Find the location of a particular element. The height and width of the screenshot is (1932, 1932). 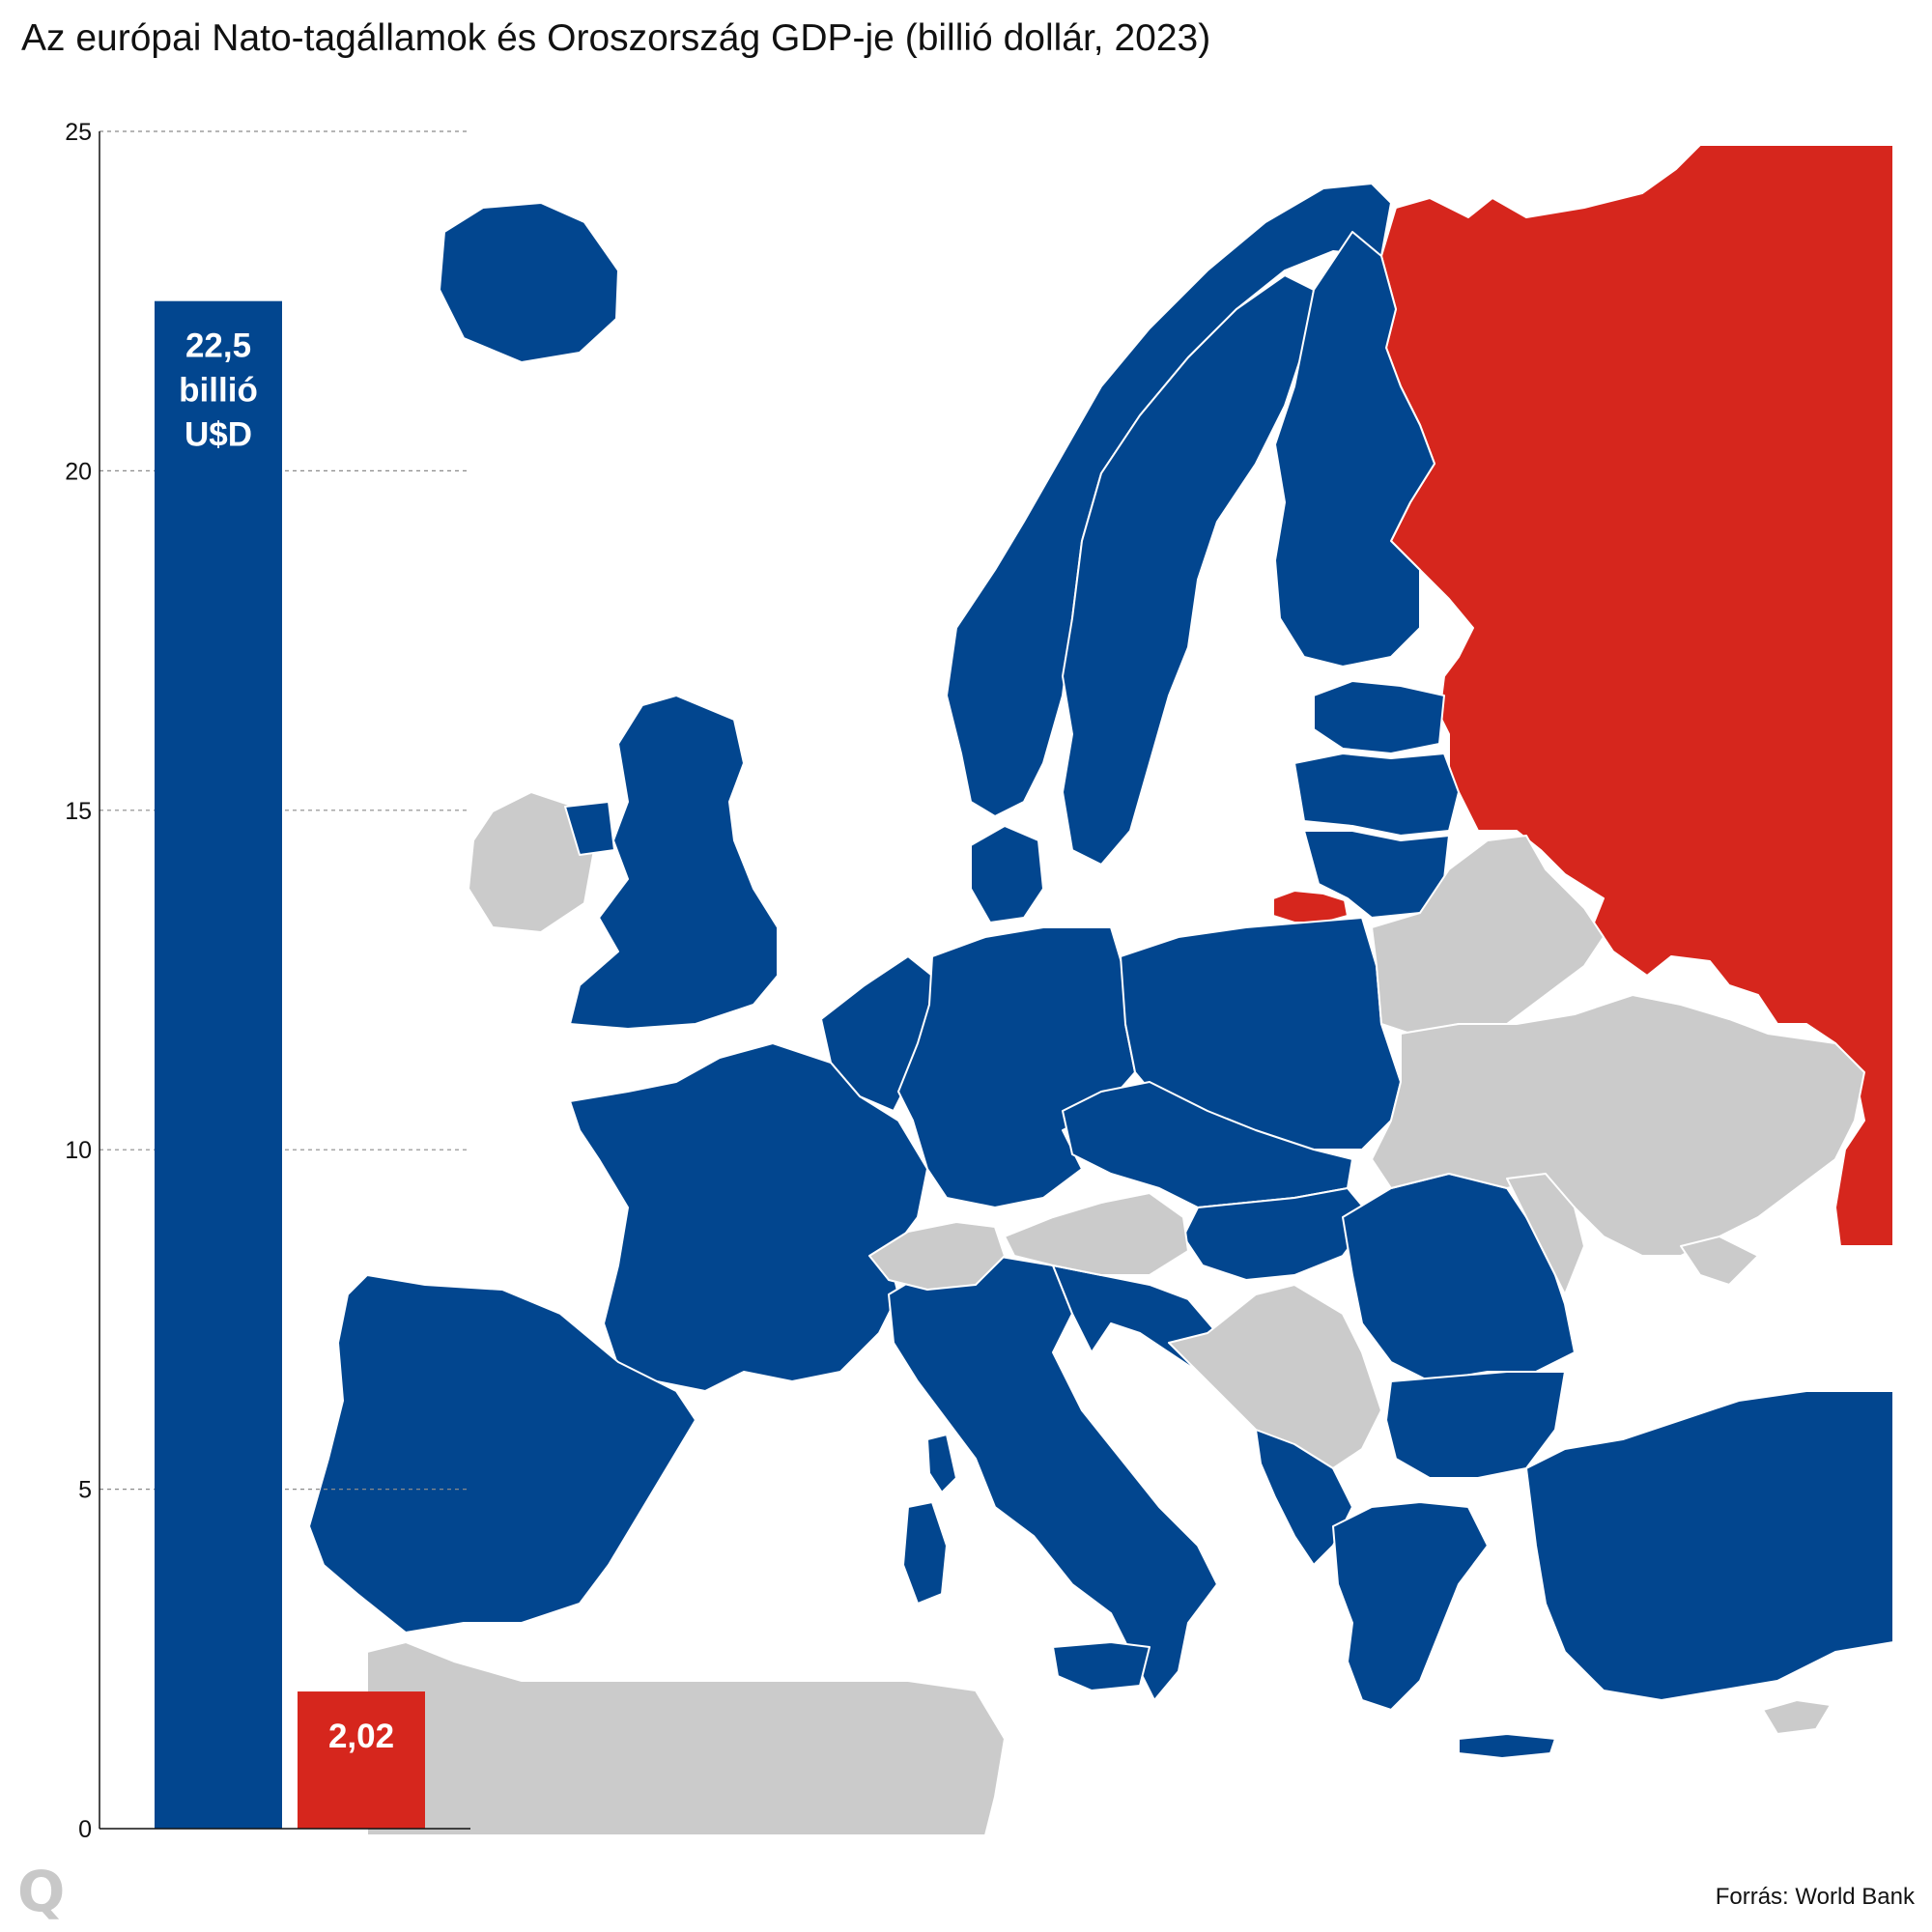

map-region-ukraine is located at coordinates (1618, 1125).